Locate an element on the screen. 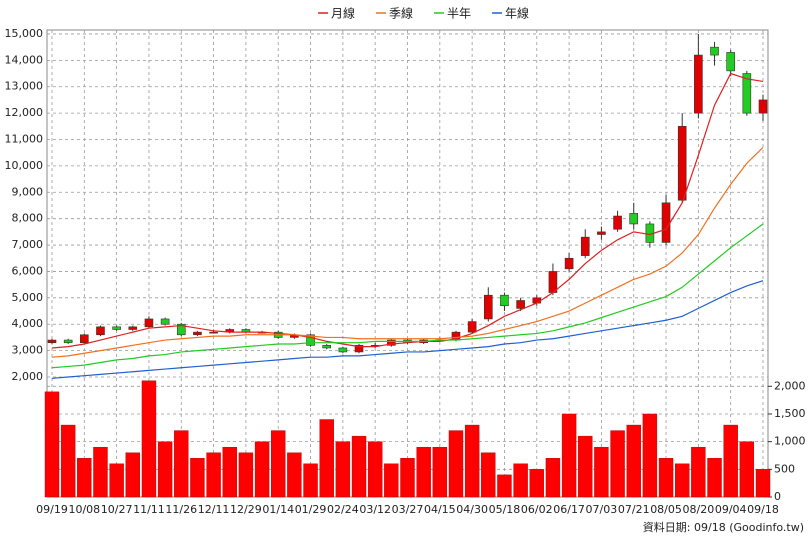 This screenshot has height=540, width=808. y-tick-label: 2,000 is located at coordinates (28, 376).